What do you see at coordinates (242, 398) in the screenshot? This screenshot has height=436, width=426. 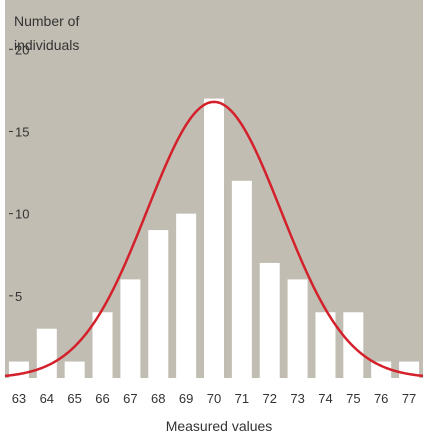 I see `x-tick-label-71: 71` at bounding box center [242, 398].